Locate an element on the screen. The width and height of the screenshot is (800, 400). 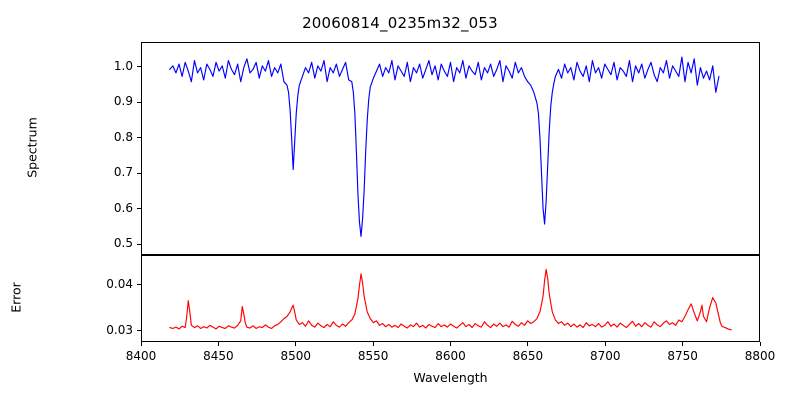
error-y-tick-label: 0.03 is located at coordinates (119, 329).